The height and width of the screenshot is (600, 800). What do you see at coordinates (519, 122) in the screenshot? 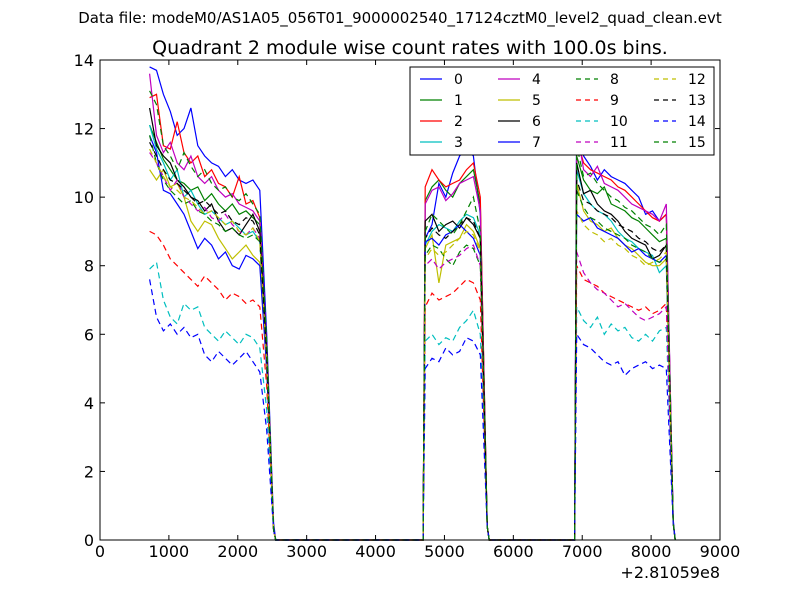
I see `legend-item-6: 6` at bounding box center [519, 122].